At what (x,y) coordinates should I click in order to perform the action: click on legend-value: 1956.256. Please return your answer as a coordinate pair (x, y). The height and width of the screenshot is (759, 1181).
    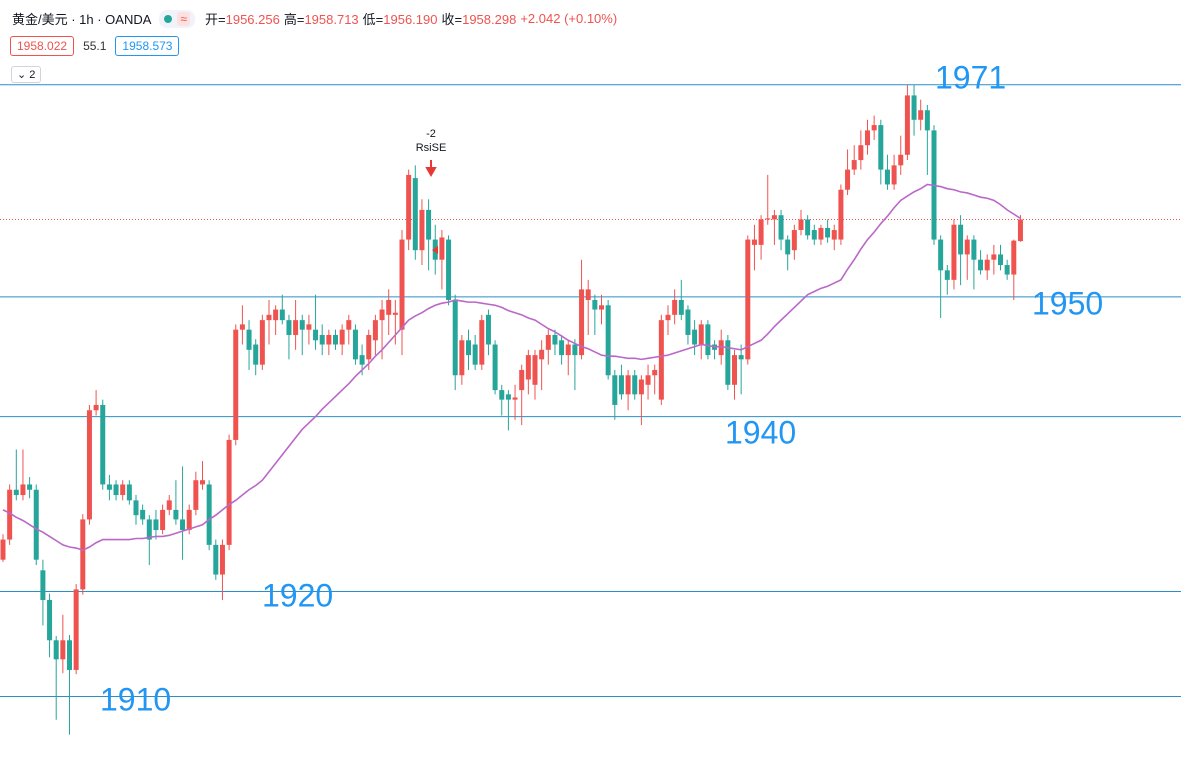
    Looking at the image, I should click on (252, 19).